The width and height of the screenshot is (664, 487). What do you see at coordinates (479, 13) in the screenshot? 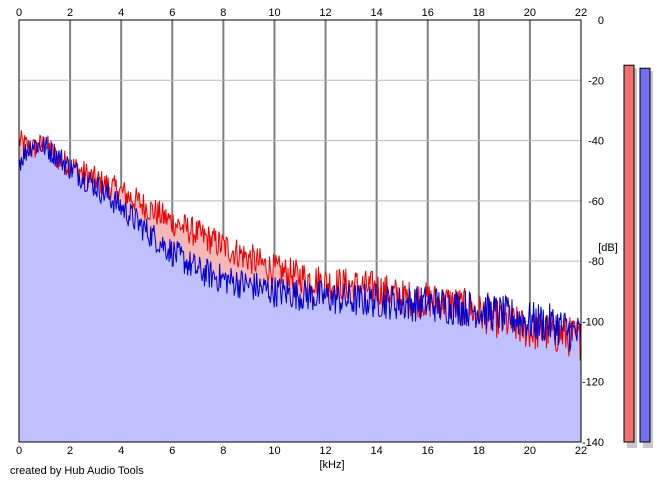
I see `x-tick-label-top: 18` at bounding box center [479, 13].